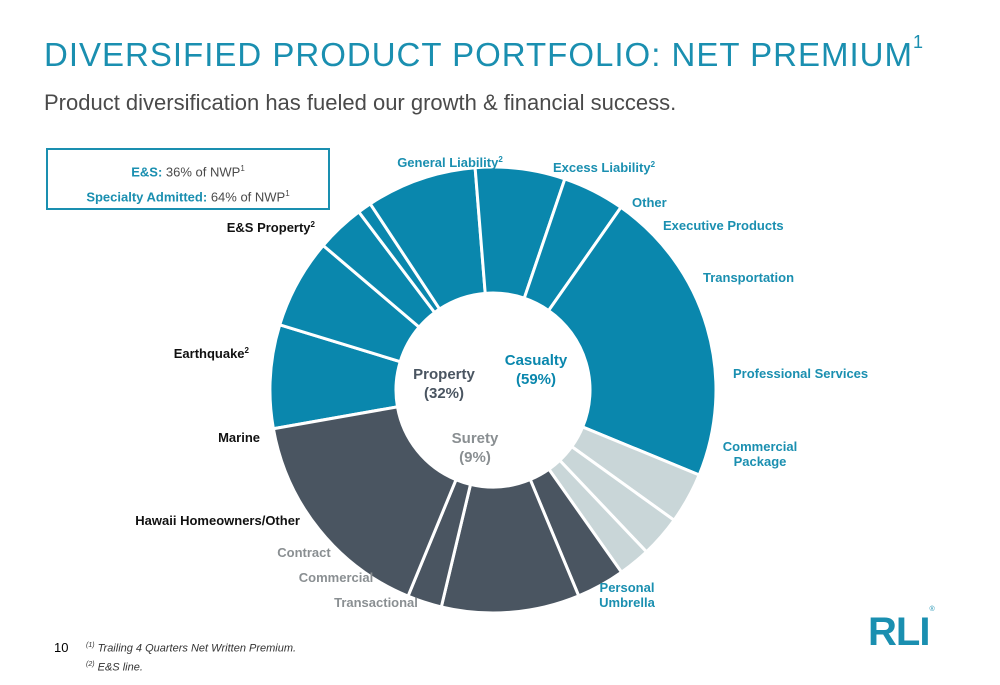 Image resolution: width=1000 pixels, height=685 pixels. I want to click on logo-registered-mark: ®, so click(931, 609).